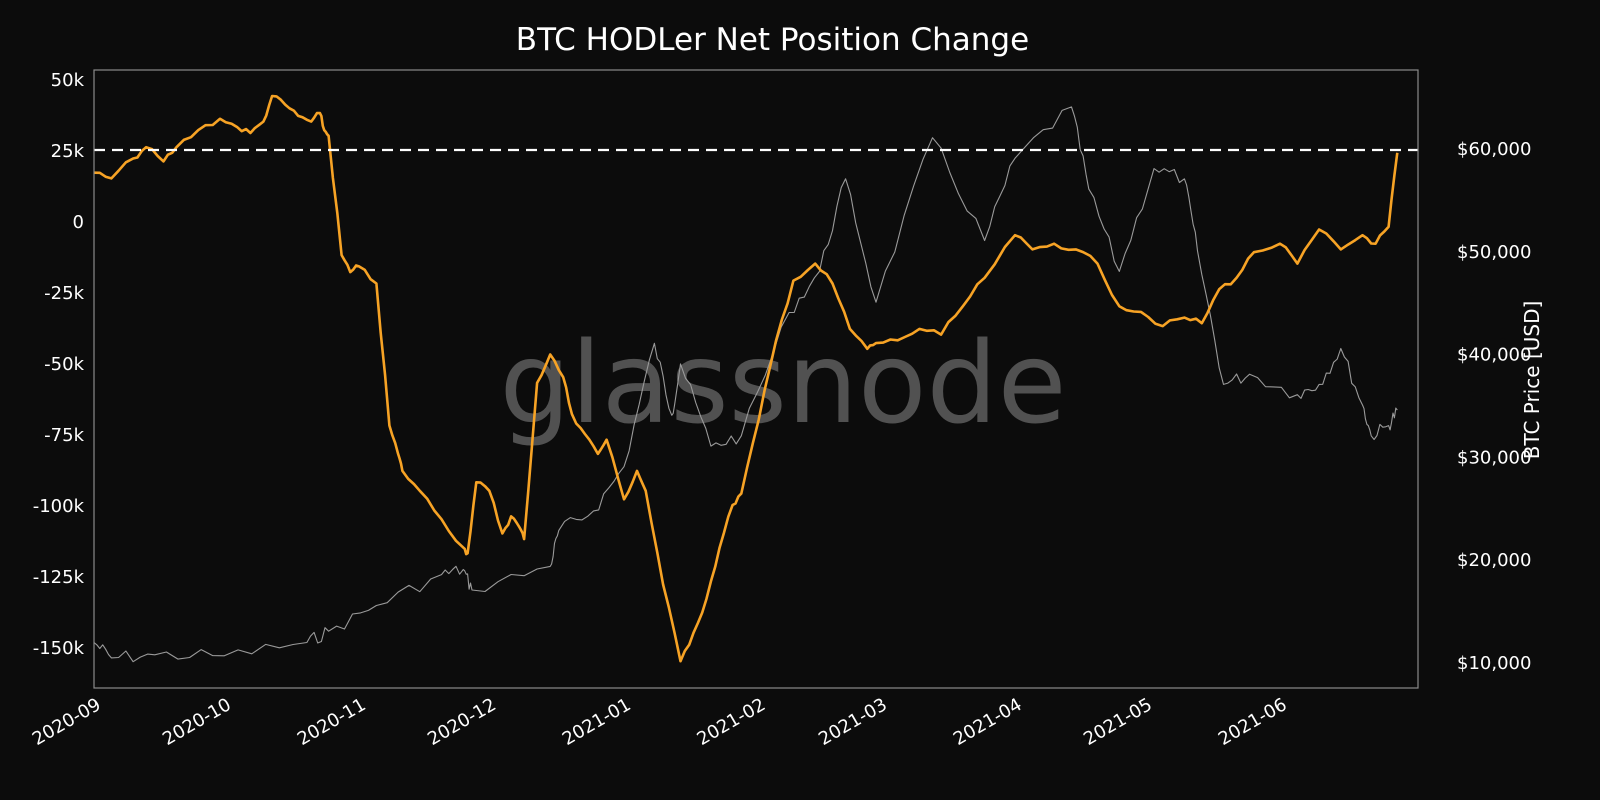  Describe the element at coordinates (78, 222) in the screenshot. I see `left-tick-label: 0` at that location.